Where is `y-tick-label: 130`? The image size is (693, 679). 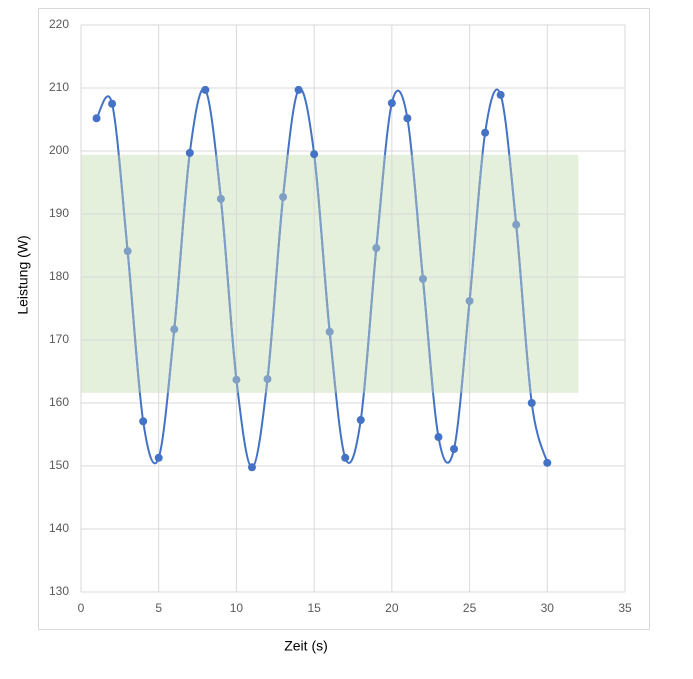 y-tick-label: 130 is located at coordinates (59, 591).